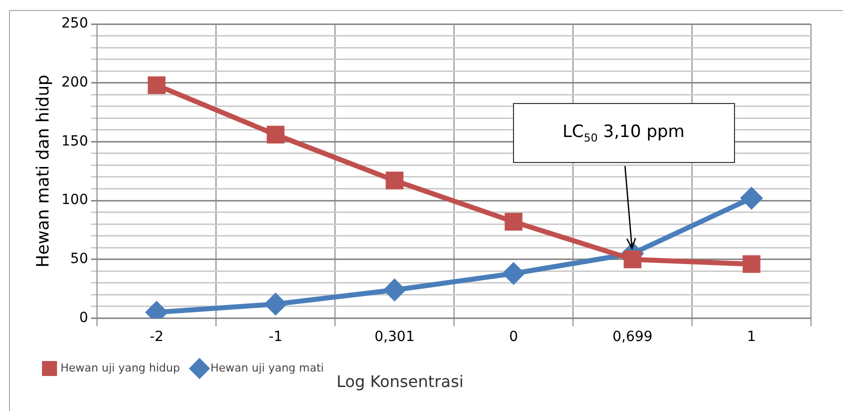 This screenshot has width=843, height=411. What do you see at coordinates (623, 133) in the screenshot?
I see `annotation: LC$_{50}$ 3,10 ppm` at bounding box center [623, 133].